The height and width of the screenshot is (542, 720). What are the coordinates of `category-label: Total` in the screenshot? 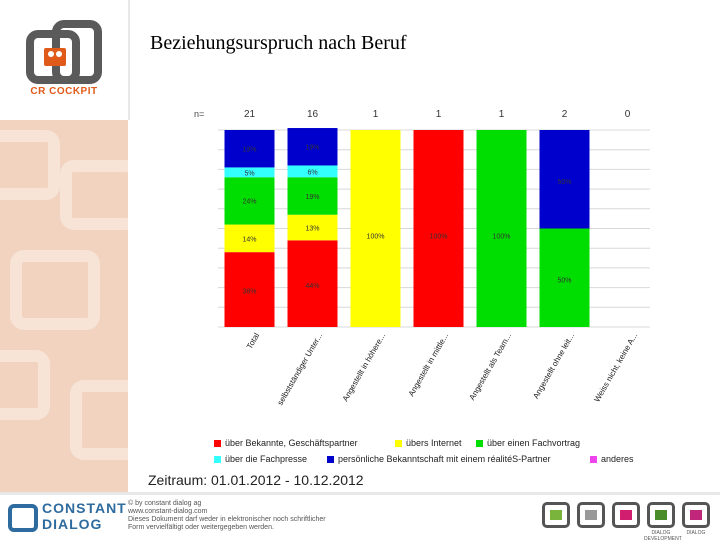 It's located at (253, 340).